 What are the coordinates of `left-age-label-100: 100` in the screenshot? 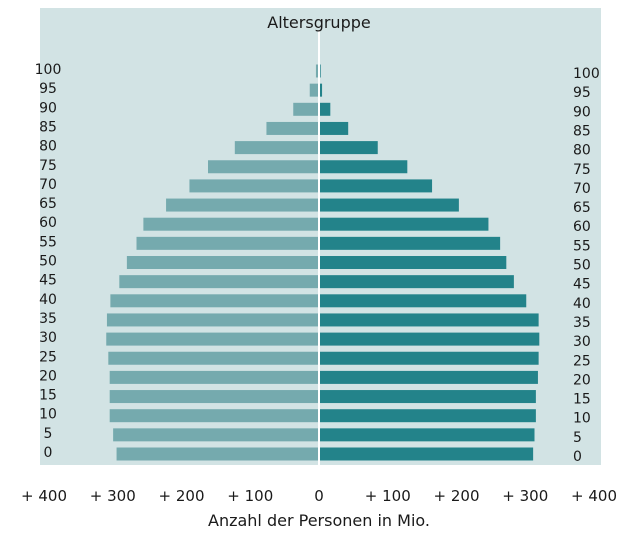 It's located at (48, 70).